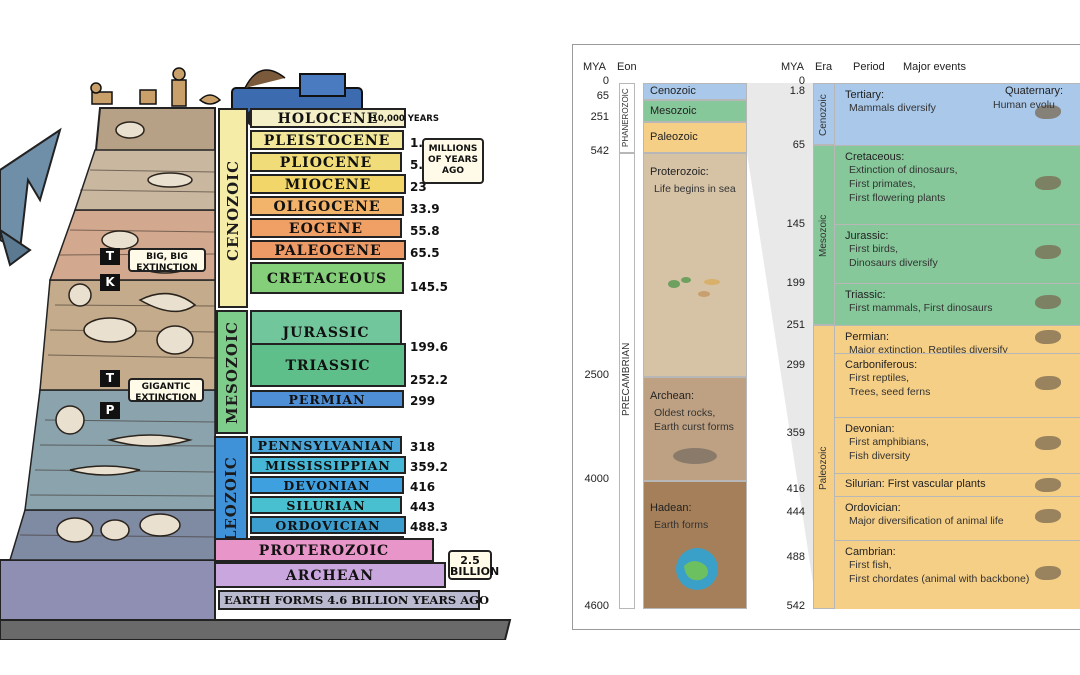  I want to click on era-paleozoic-label: Paleozoic, so click(823, 468).